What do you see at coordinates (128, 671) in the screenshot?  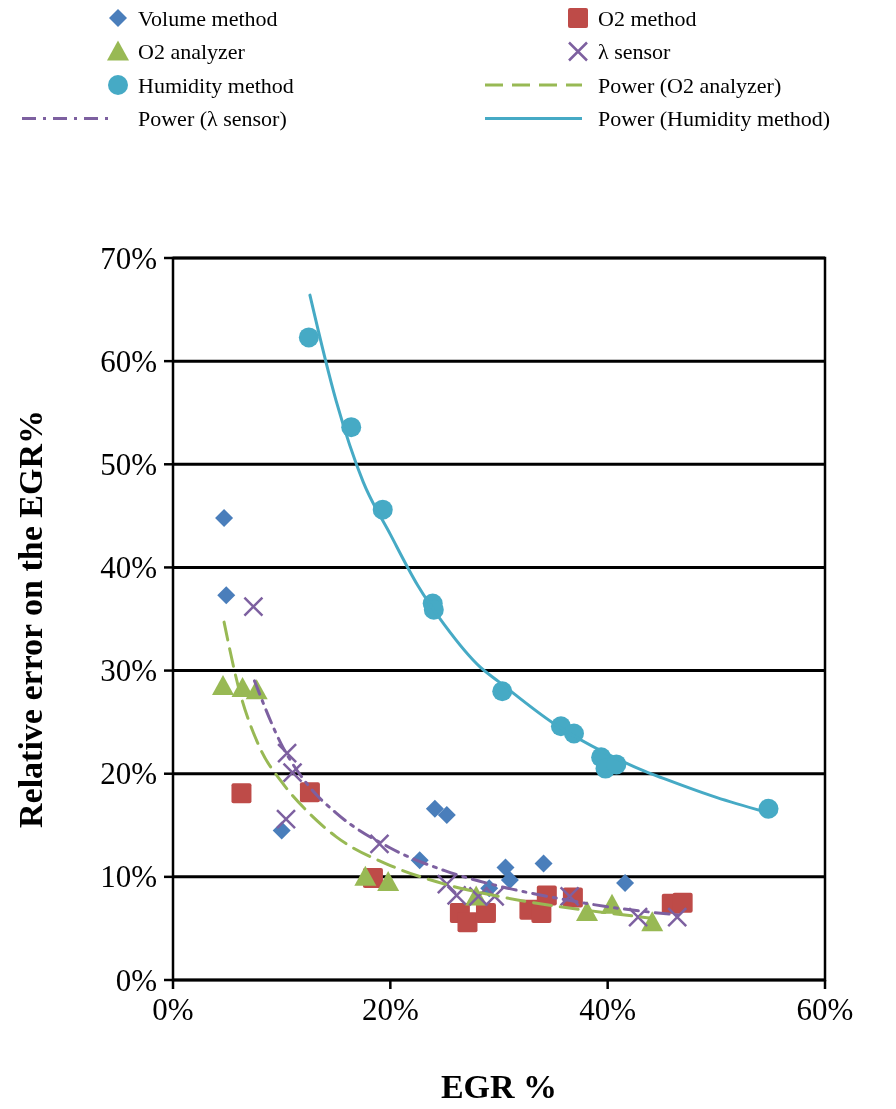 I see `y-tick-label: 30%` at bounding box center [128, 671].